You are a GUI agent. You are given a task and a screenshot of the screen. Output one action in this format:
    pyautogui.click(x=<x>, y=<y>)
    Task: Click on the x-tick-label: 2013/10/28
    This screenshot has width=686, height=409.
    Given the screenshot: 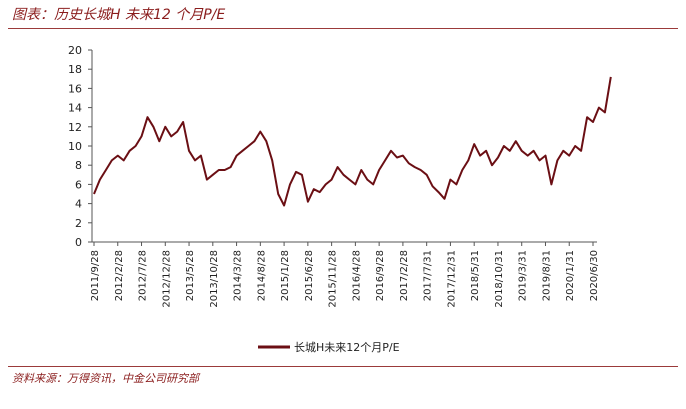 What is the action you would take?
    pyautogui.click(x=214, y=279)
    